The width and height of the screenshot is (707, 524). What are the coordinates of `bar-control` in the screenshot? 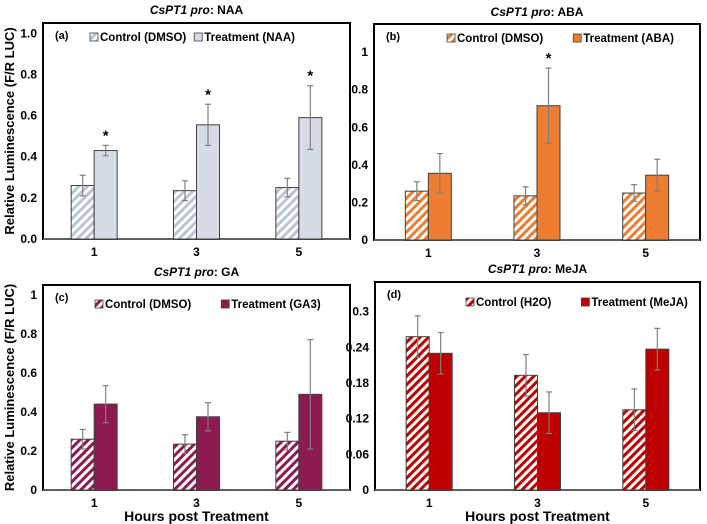 It's located at (417, 413).